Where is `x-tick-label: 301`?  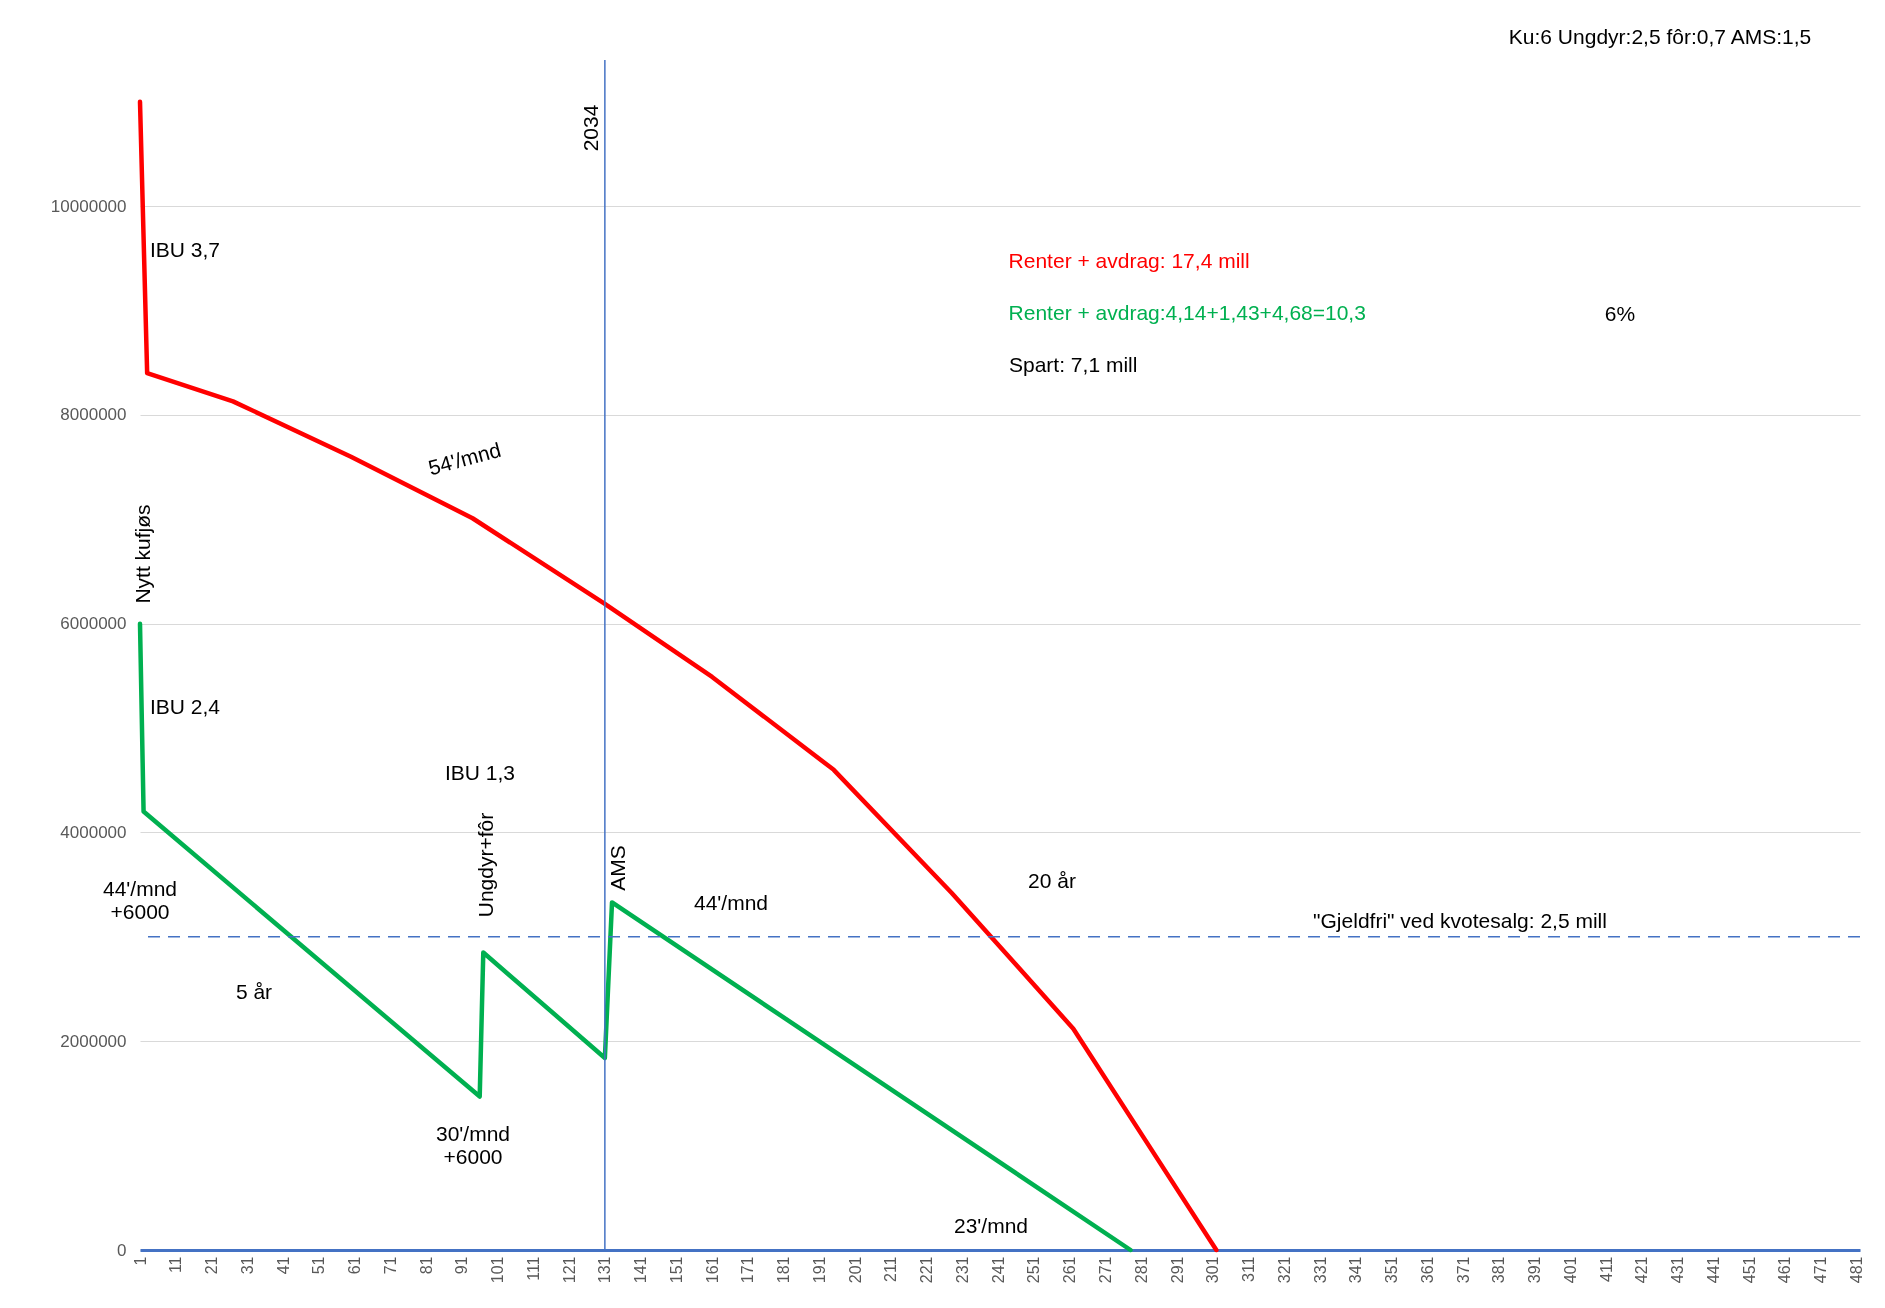
x-tick-label: 301 is located at coordinates (1213, 1270).